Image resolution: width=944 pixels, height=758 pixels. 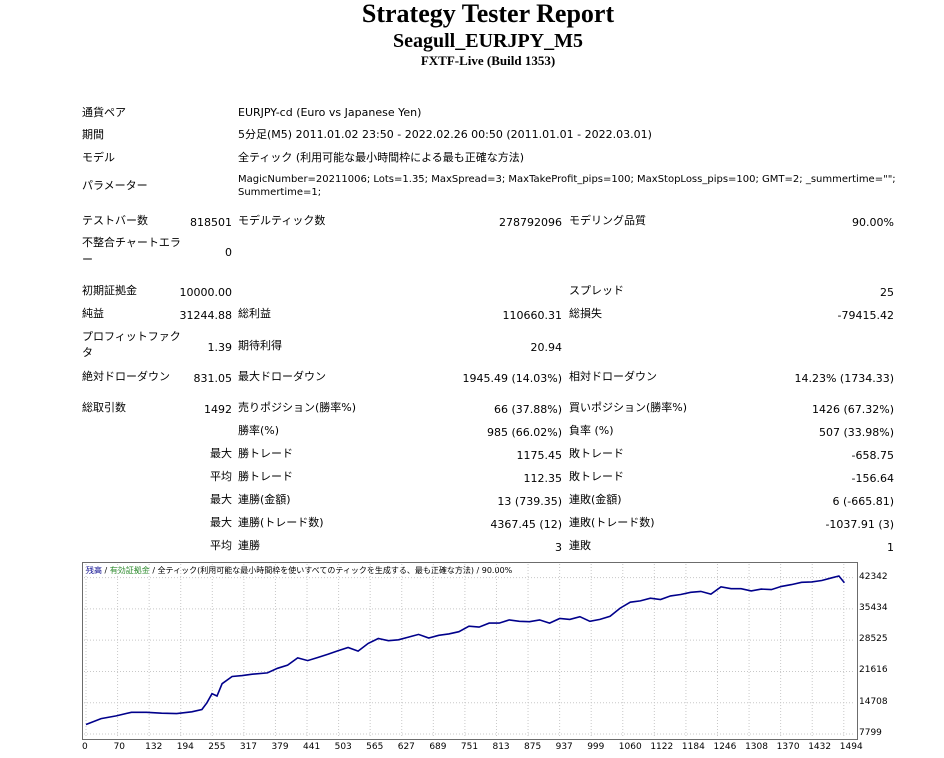 What do you see at coordinates (872, 478) in the screenshot?
I see `average-loss-value: -156.64` at bounding box center [872, 478].